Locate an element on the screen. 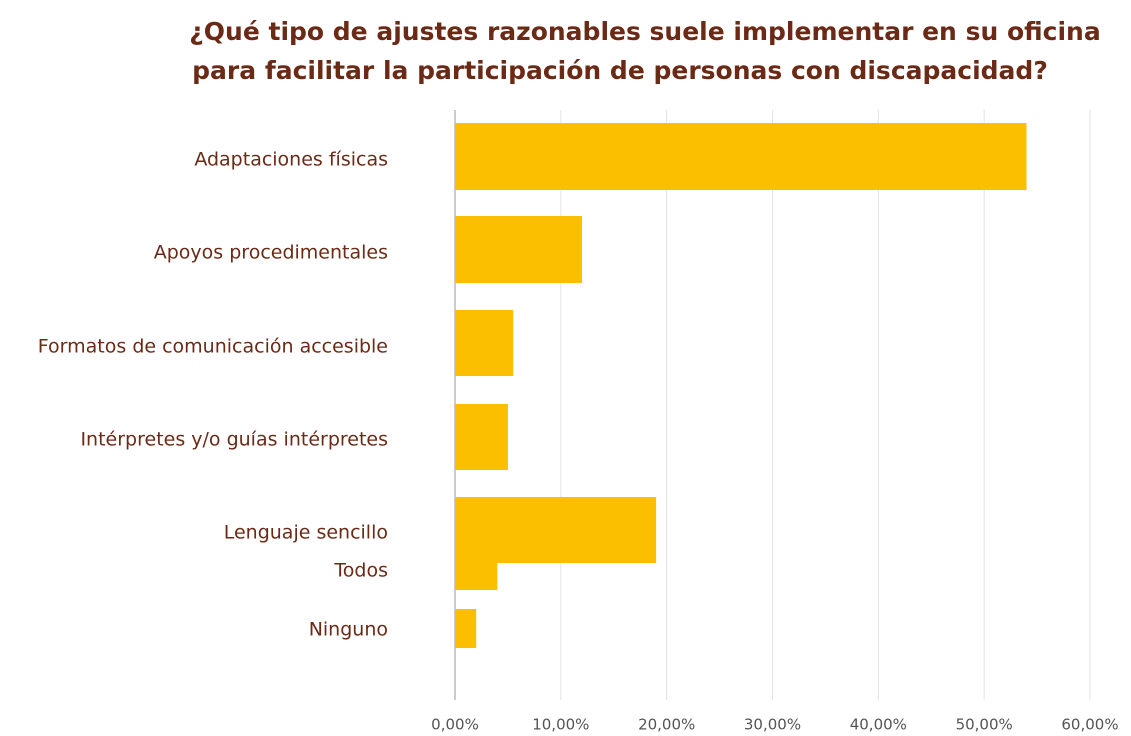 Image resolution: width=1131 pixels, height=736 pixels. x-tick-label: 40,00% is located at coordinates (878, 725).